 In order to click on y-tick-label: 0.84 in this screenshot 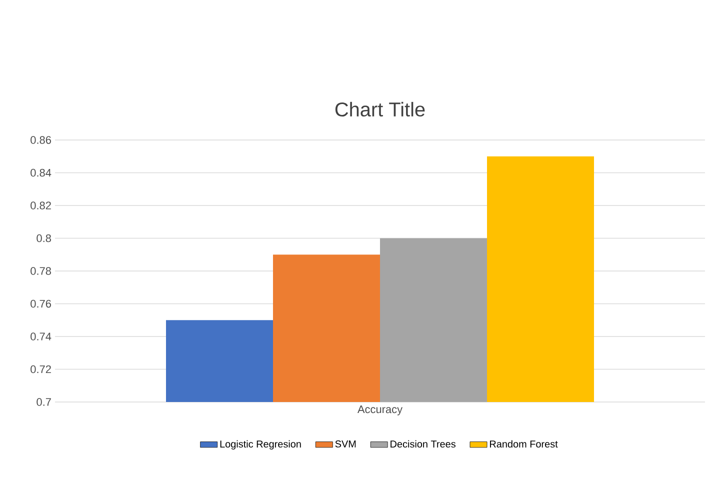, I will do `click(41, 172)`.